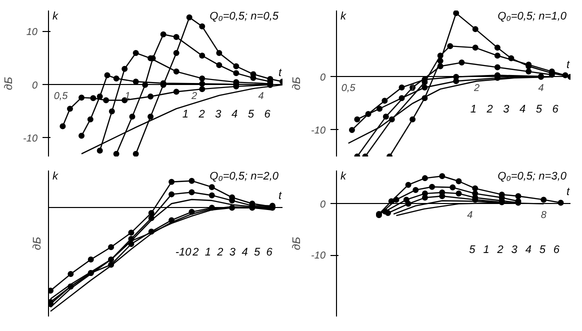  Describe the element at coordinates (543, 215) in the screenshot. I see `x-tick-label: 8` at that location.